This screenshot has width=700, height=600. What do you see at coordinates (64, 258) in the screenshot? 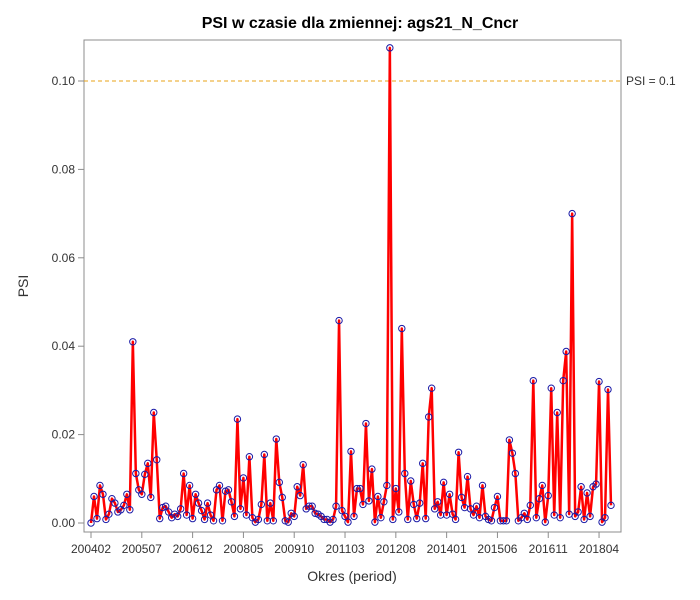
I see `y-tick-label: 0.06` at bounding box center [64, 258].